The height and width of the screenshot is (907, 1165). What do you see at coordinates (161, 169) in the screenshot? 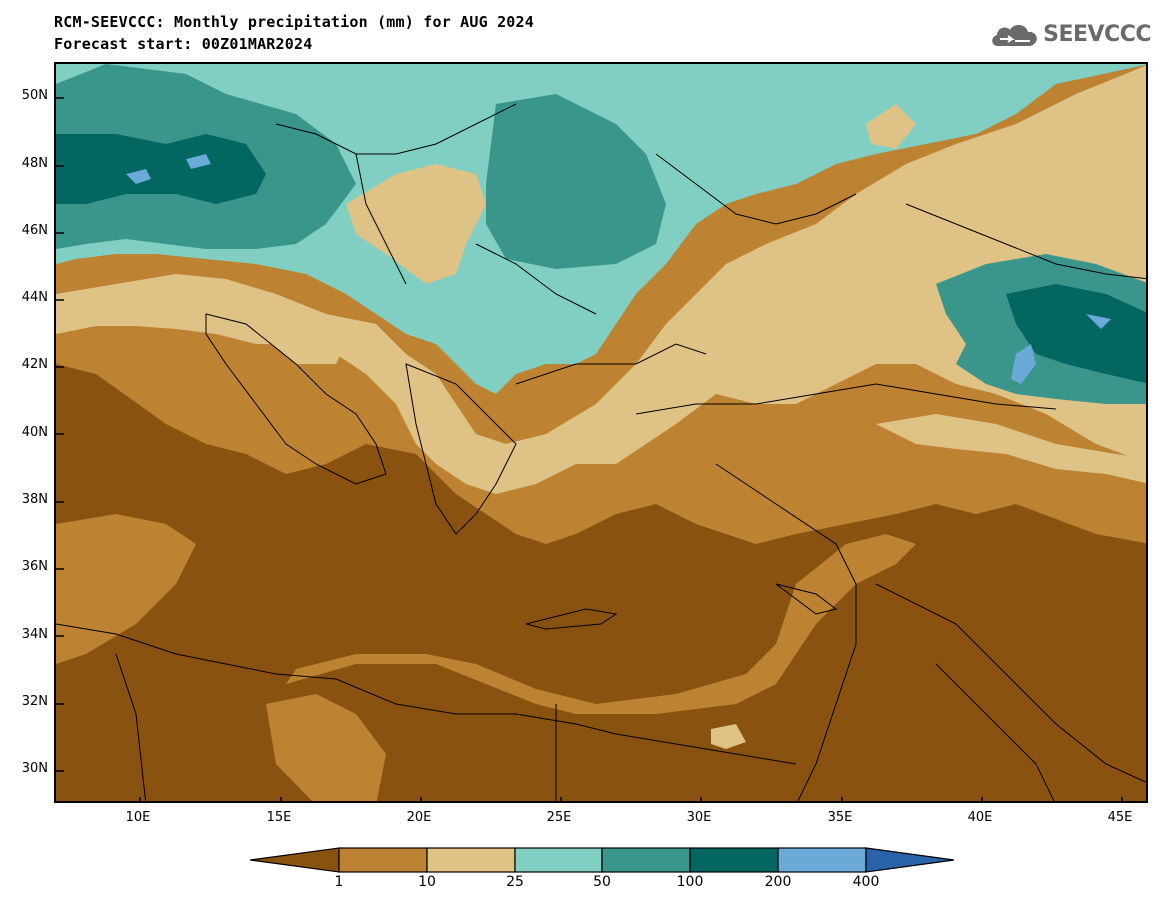
I see `zone-100-200-alps` at bounding box center [161, 169].